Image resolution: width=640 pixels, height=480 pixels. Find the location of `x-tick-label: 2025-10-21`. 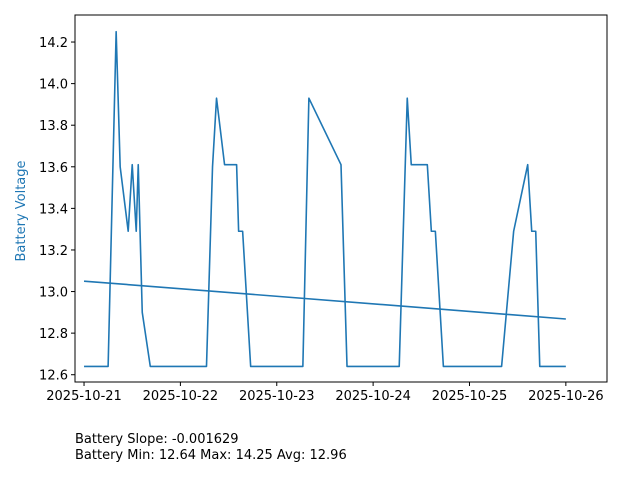

x-tick-label: 2025-10-21 is located at coordinates (84, 396).